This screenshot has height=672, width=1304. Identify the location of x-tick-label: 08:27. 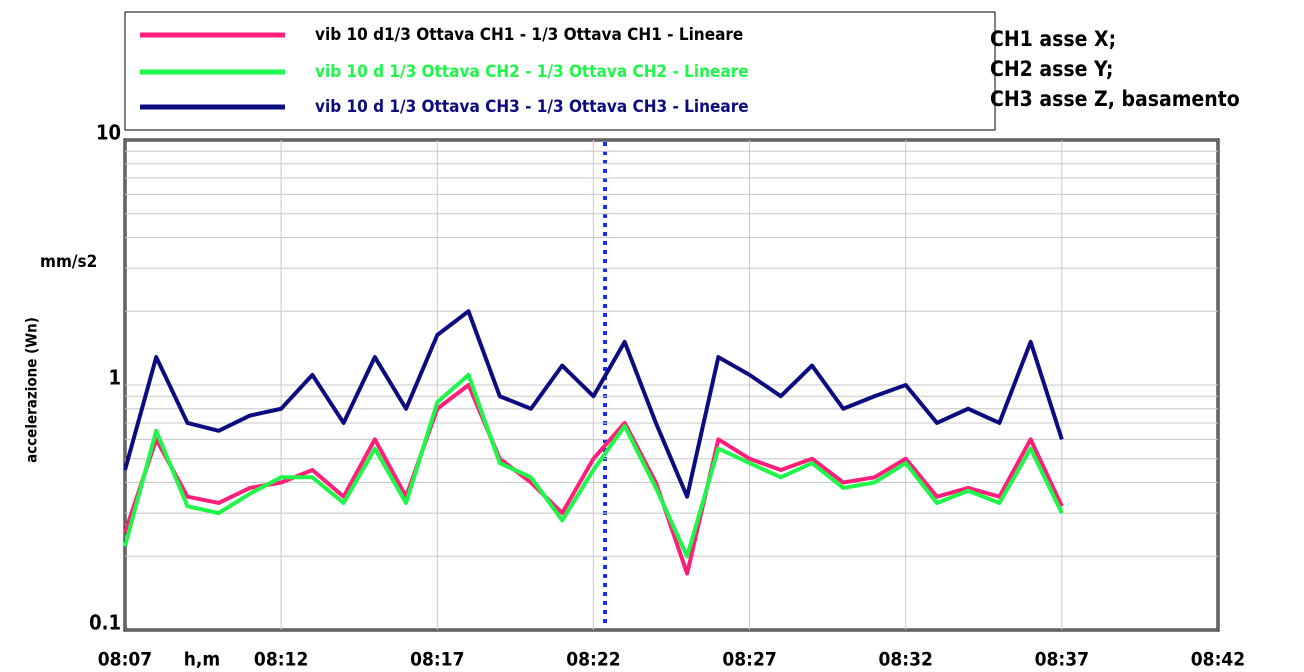
(749, 660).